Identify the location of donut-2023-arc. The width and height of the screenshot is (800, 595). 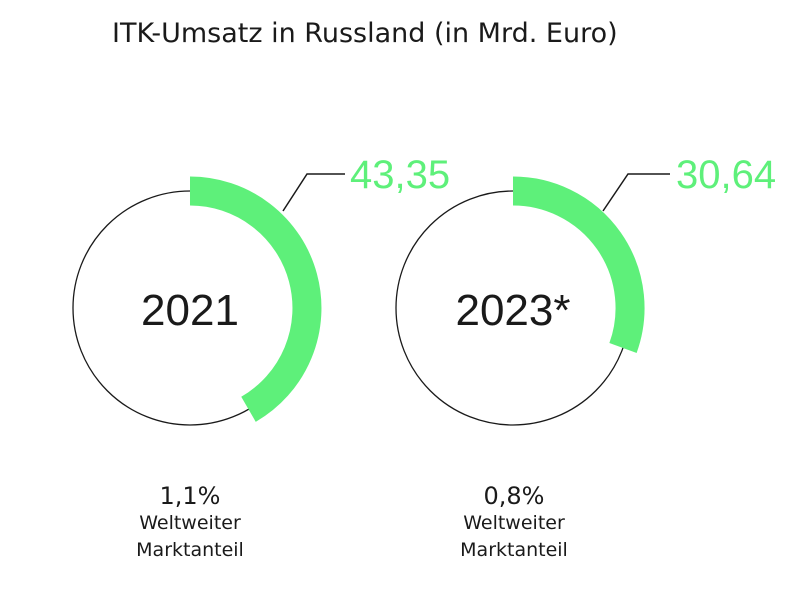
(578, 264).